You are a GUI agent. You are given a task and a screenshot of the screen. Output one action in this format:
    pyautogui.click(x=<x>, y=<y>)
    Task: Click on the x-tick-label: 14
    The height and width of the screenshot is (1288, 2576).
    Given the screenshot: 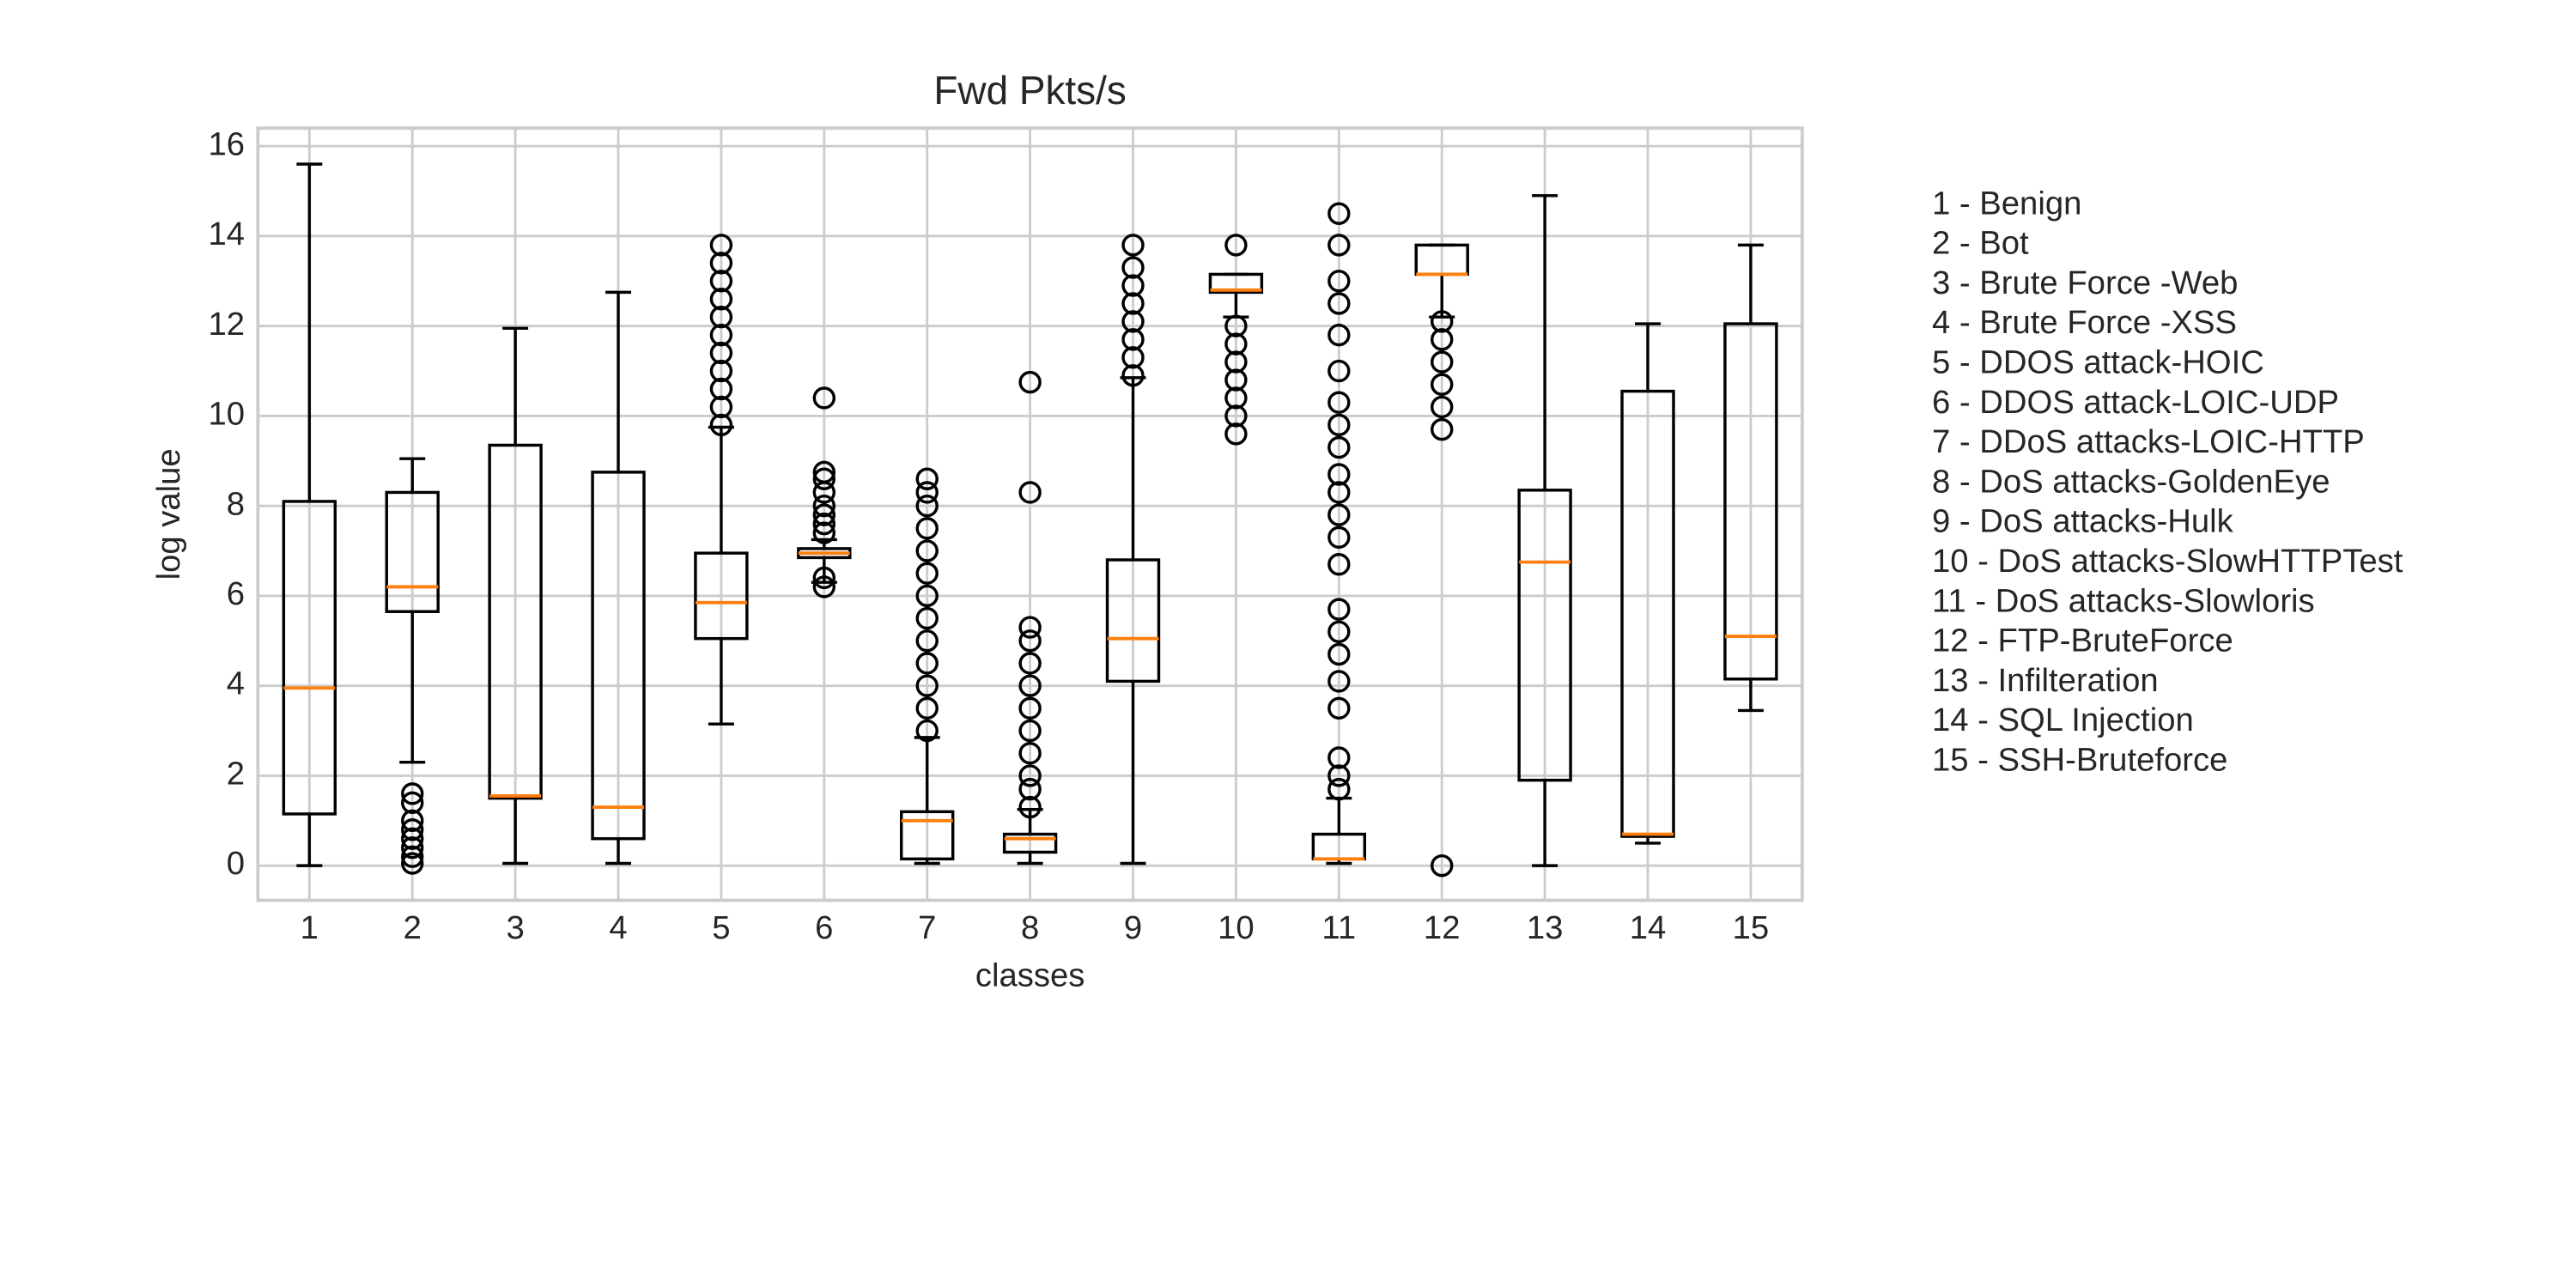 What is the action you would take?
    pyautogui.click(x=1649, y=928)
    